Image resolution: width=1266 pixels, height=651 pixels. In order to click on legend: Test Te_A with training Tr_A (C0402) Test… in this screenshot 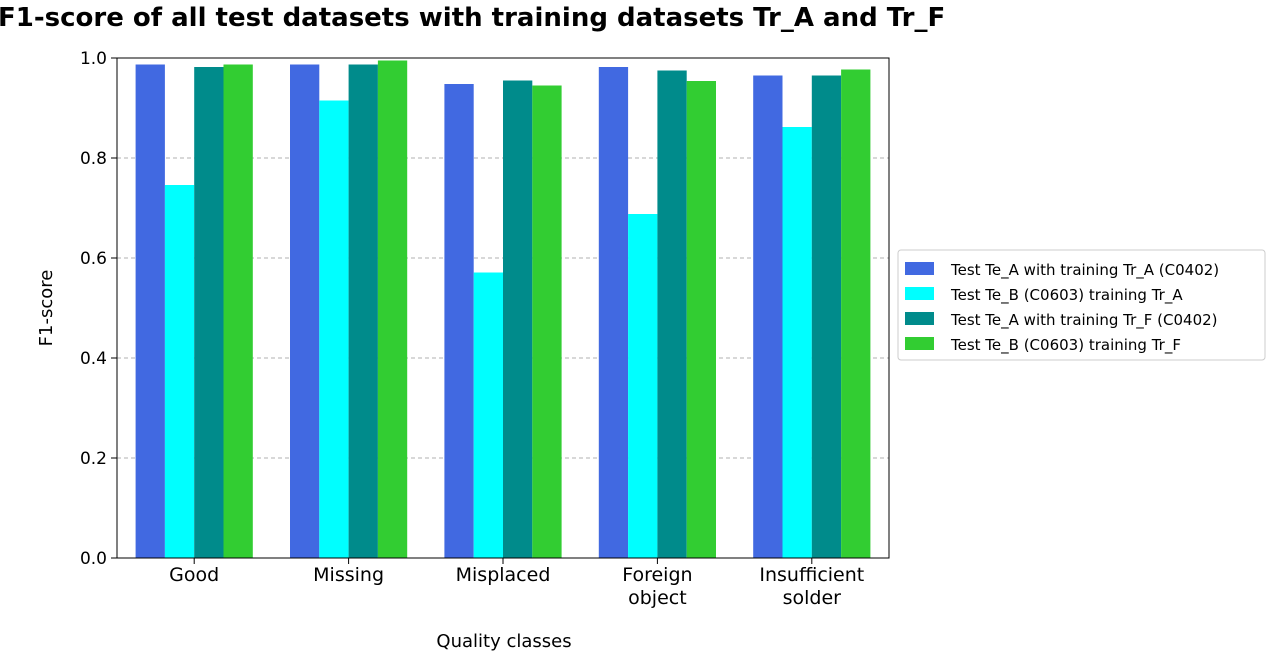, I will do `click(1081, 305)`.